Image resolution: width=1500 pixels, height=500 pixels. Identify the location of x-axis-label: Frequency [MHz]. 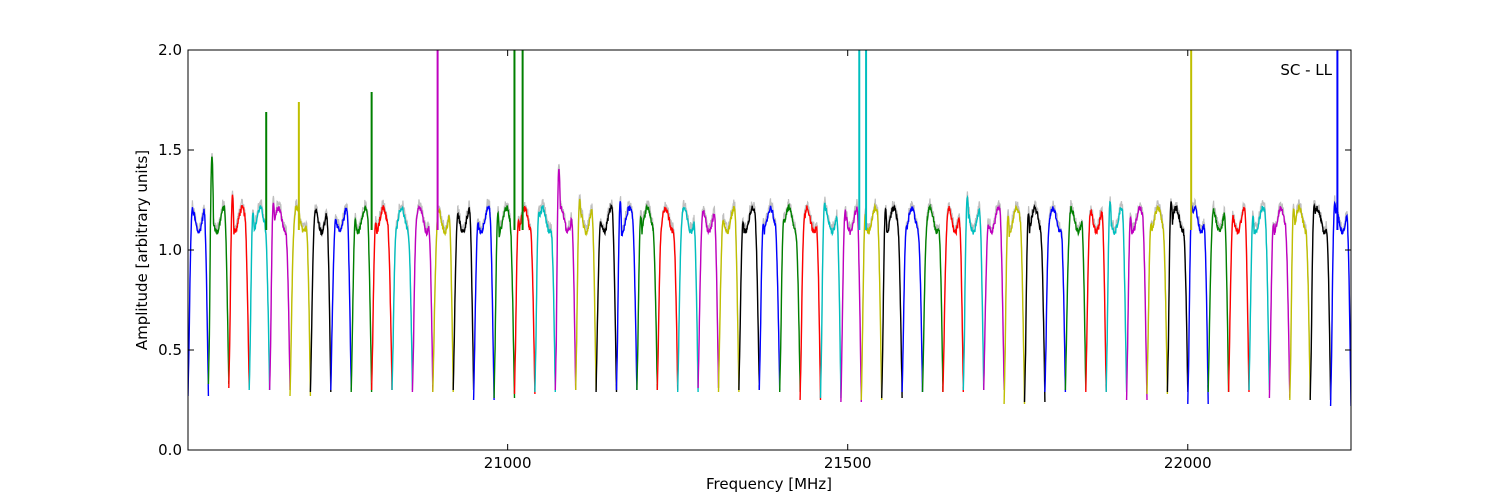
(769, 484).